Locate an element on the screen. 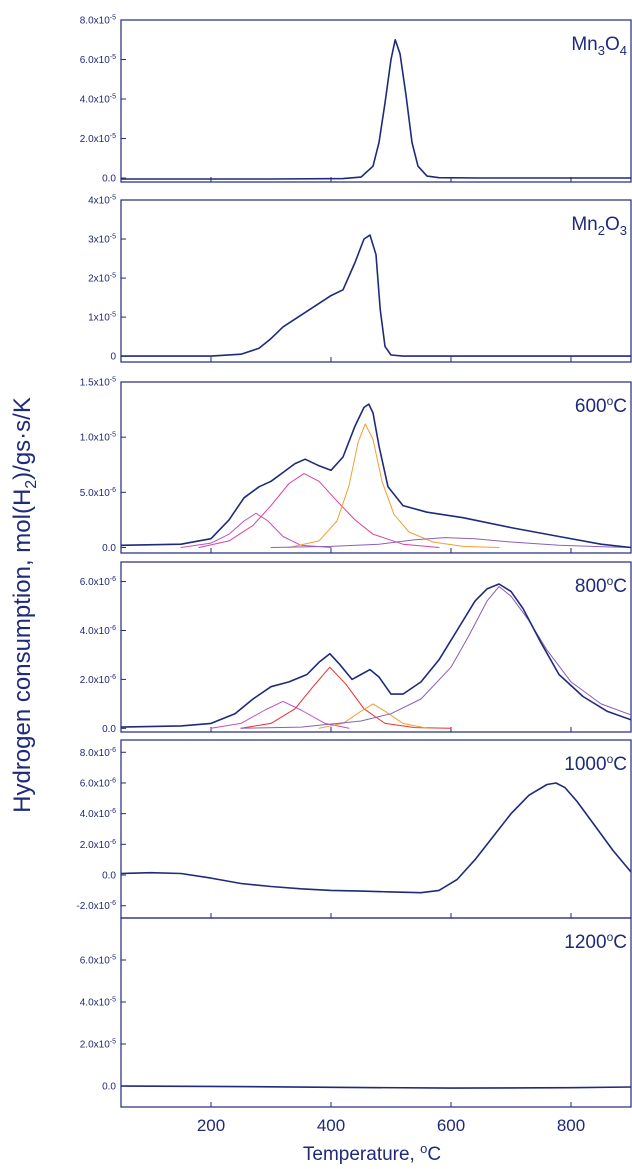  y-tick-label: 8.0x10⁻⁵ is located at coordinates (98, 21).